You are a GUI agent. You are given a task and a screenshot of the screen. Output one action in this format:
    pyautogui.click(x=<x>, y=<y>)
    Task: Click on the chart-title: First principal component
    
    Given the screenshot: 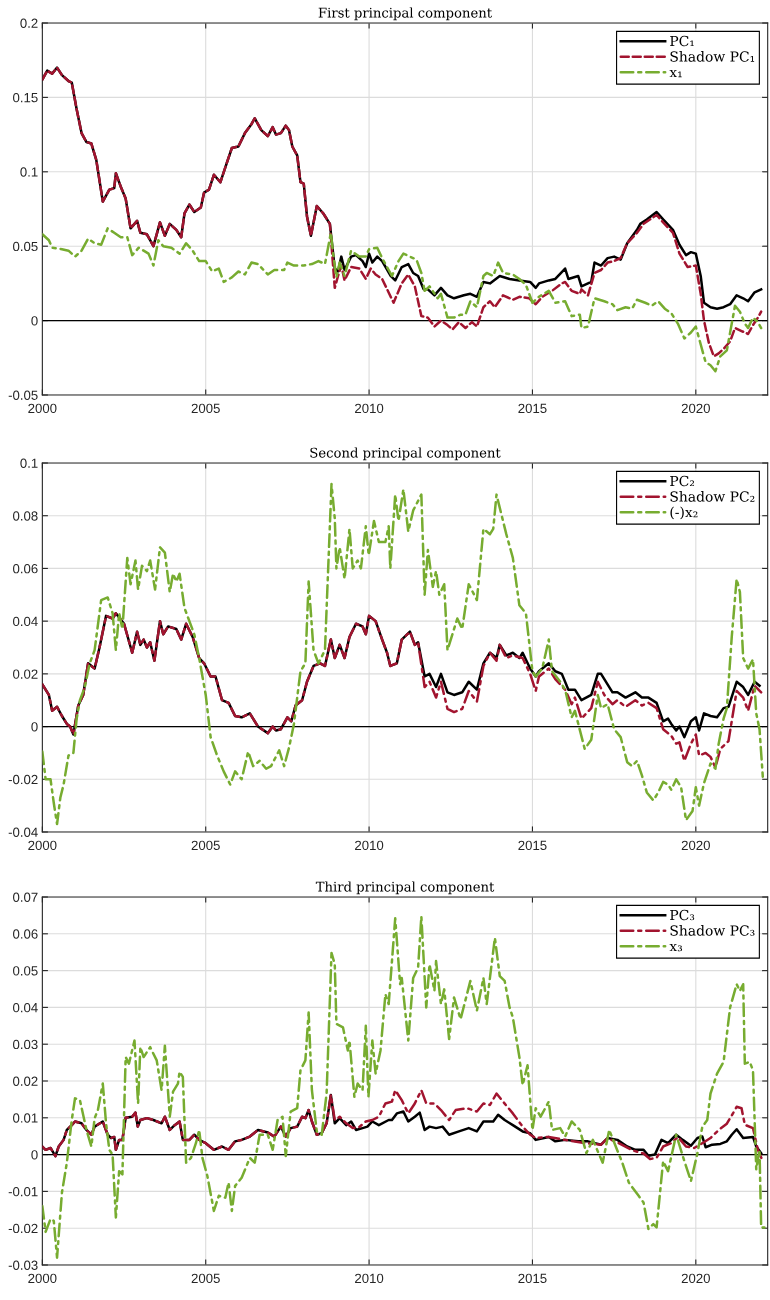 What is the action you would take?
    pyautogui.click(x=405, y=14)
    